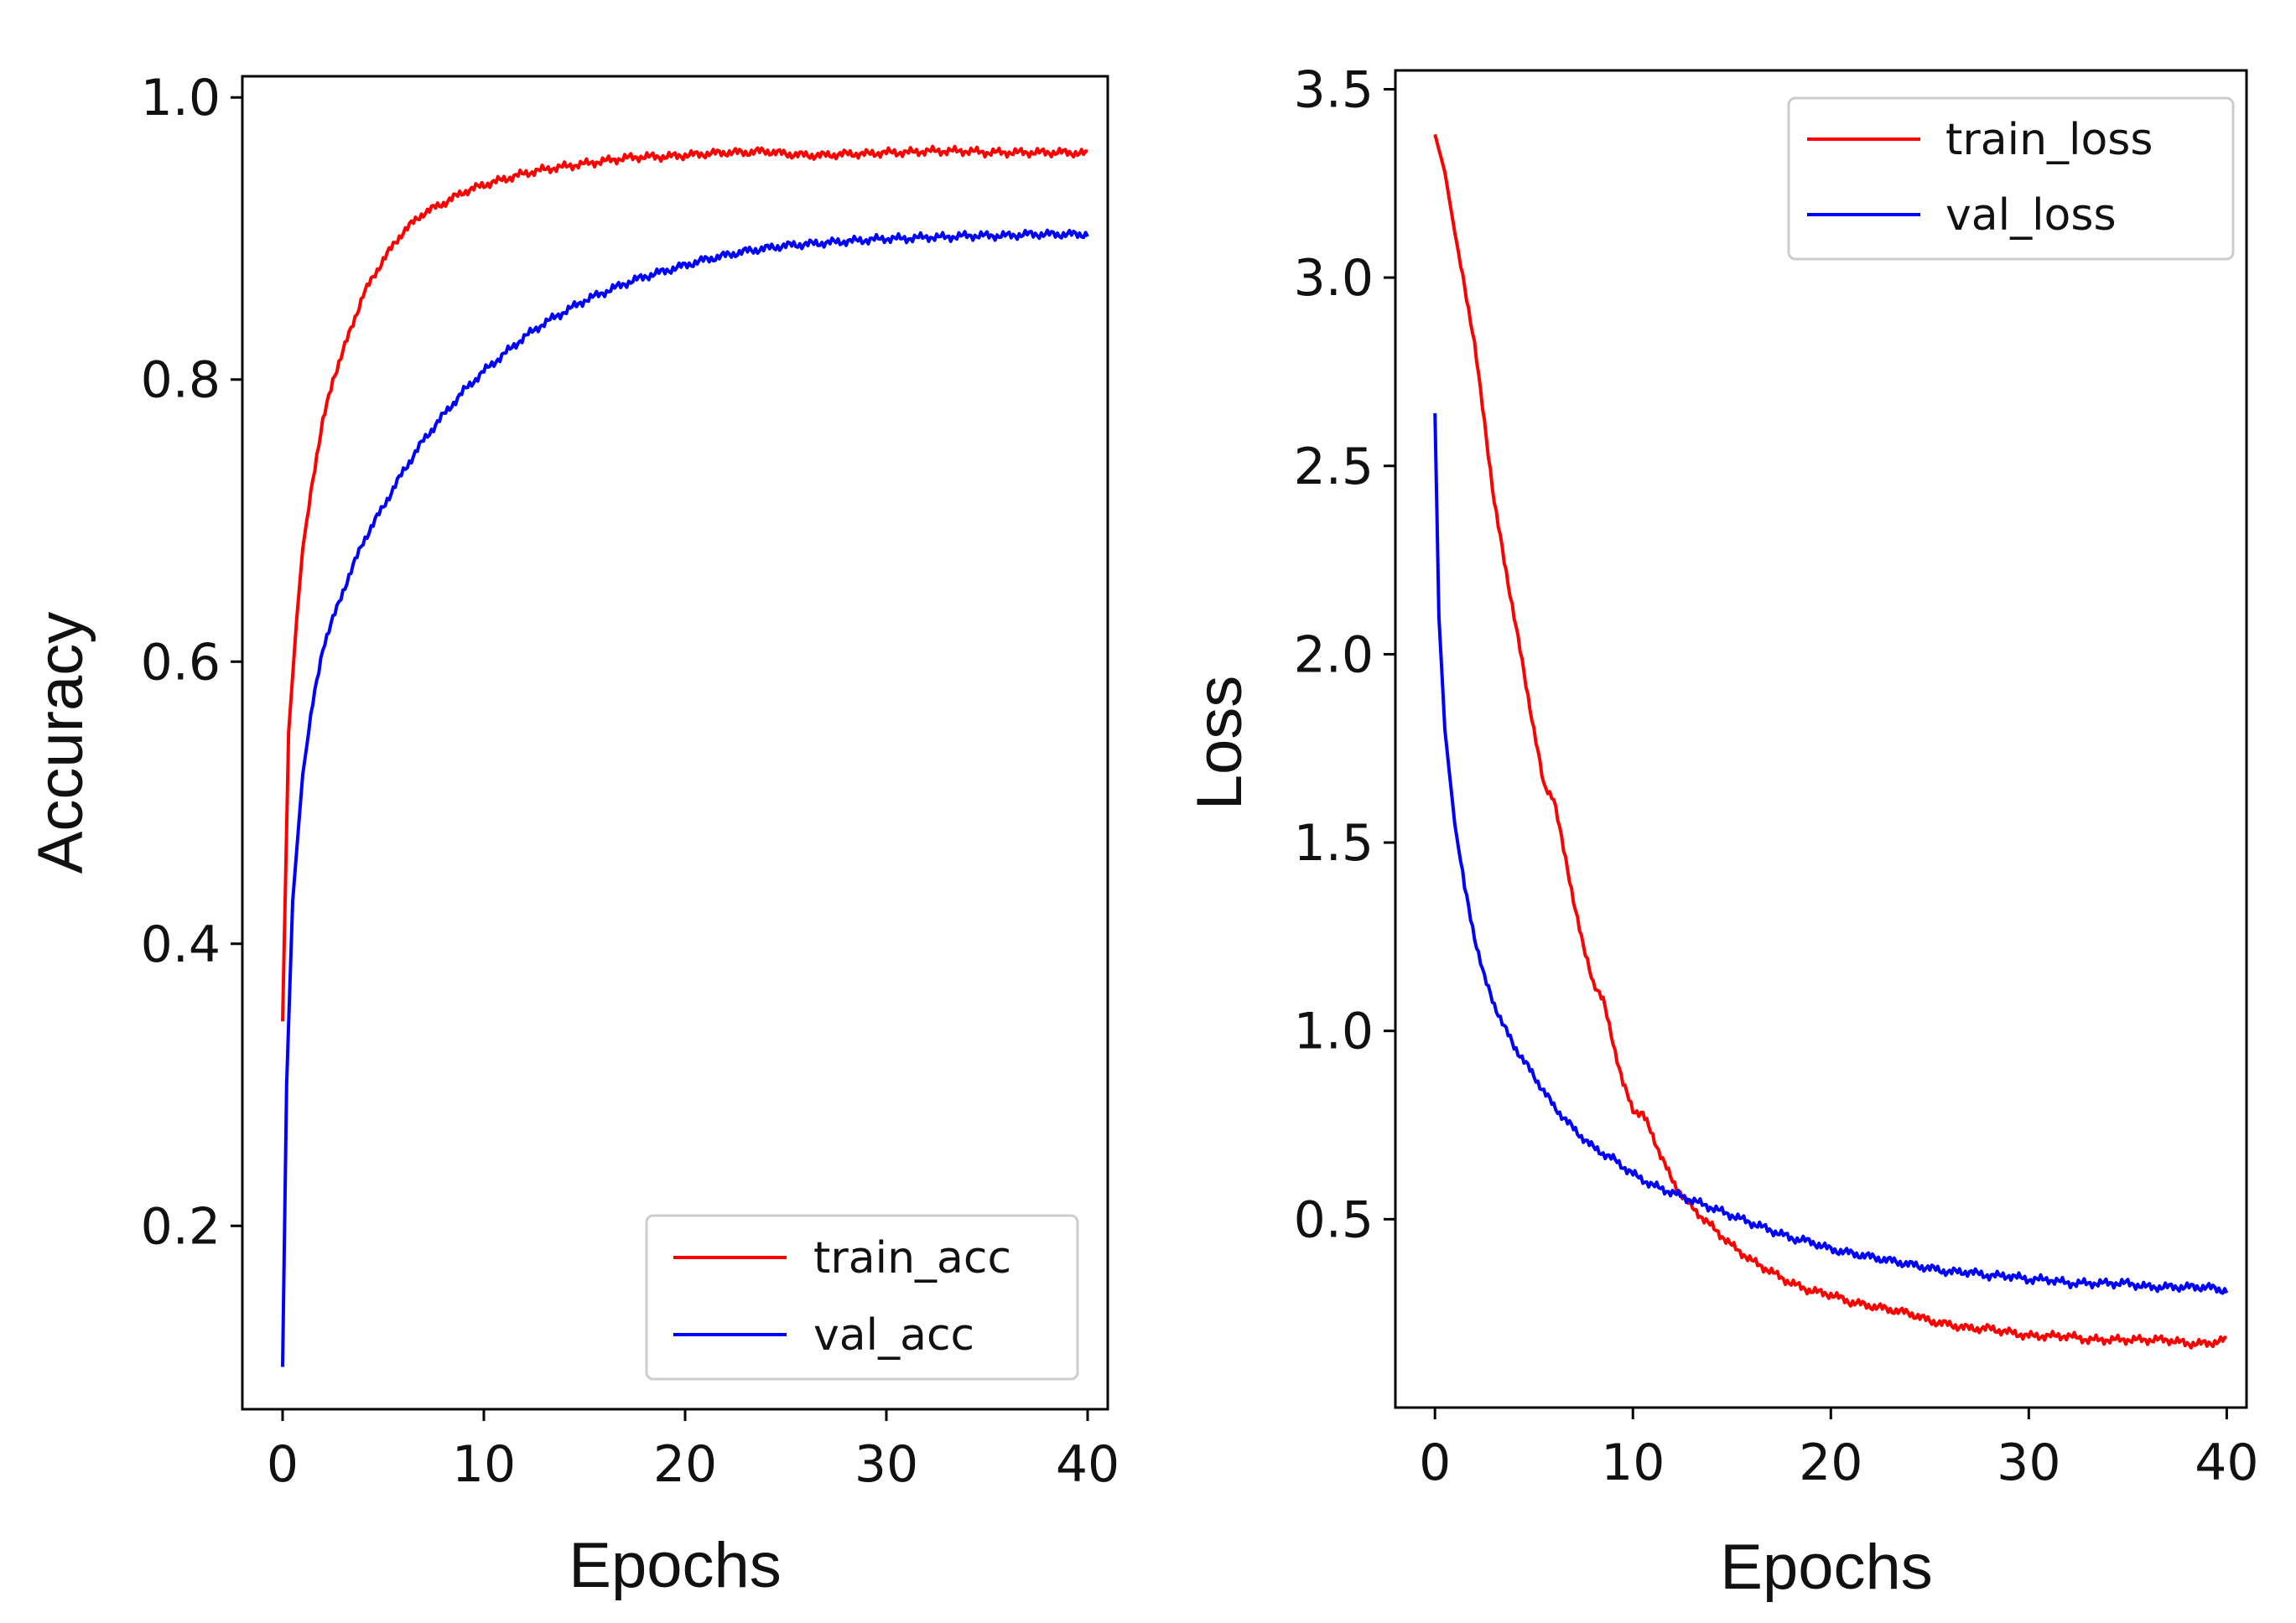  I want to click on loss-x-tick-label: 40, so click(2226, 1463).